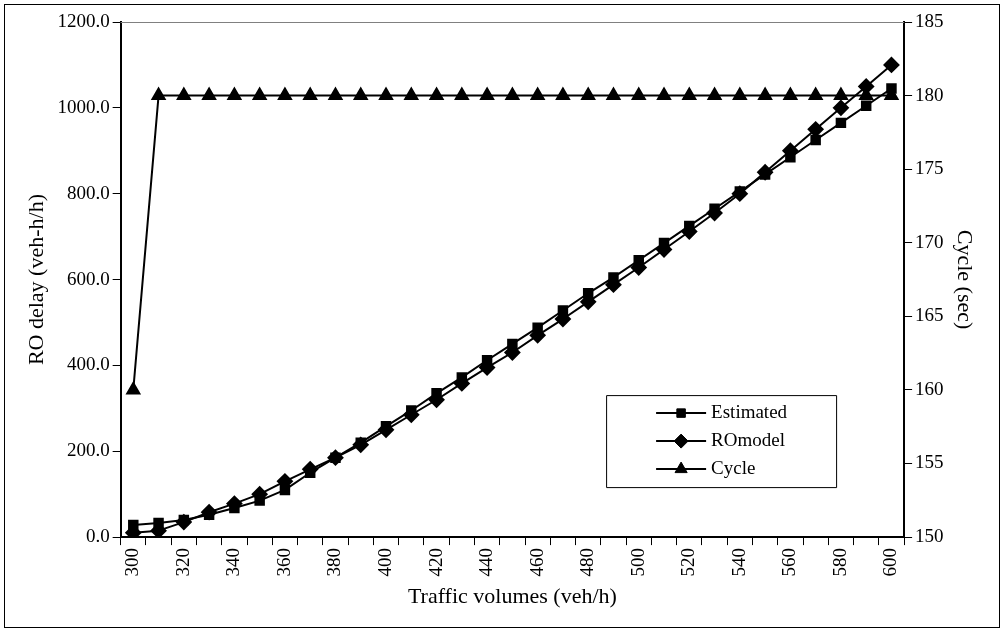 This screenshot has height=634, width=1006. What do you see at coordinates (789, 562) in the screenshot?
I see `x-tick-label: 560` at bounding box center [789, 562].